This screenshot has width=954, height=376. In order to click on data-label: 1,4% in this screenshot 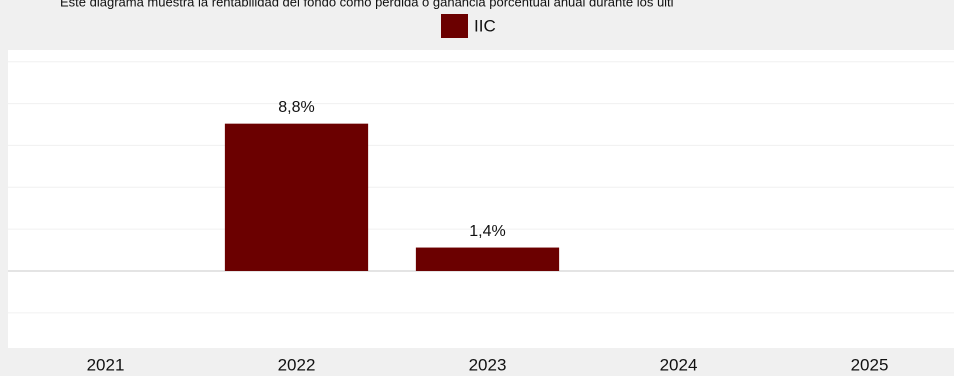, I will do `click(487, 231)`.